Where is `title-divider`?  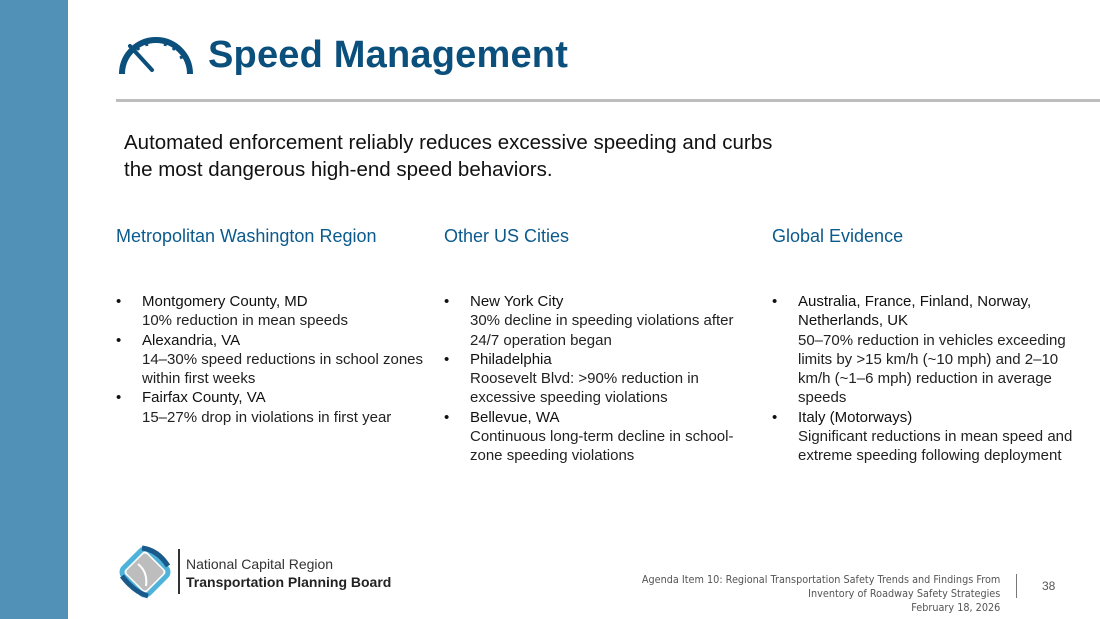 title-divider is located at coordinates (608, 100).